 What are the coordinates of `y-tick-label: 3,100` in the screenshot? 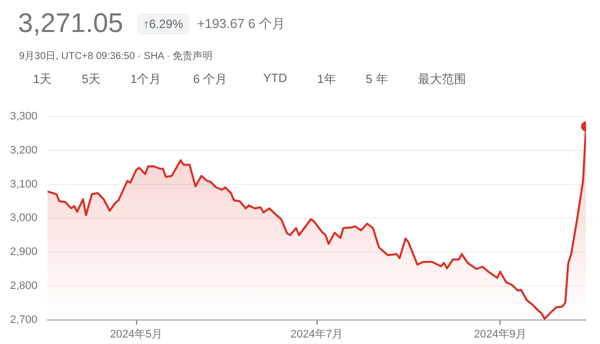 It's located at (24, 184).